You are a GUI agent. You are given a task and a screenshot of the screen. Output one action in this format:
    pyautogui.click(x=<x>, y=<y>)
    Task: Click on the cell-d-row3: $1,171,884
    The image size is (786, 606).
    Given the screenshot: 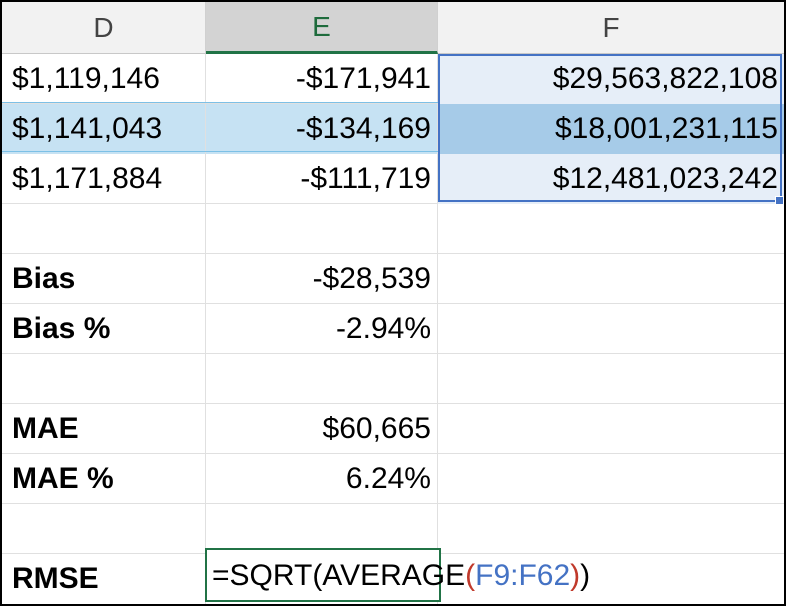 What is the action you would take?
    pyautogui.click(x=104, y=179)
    